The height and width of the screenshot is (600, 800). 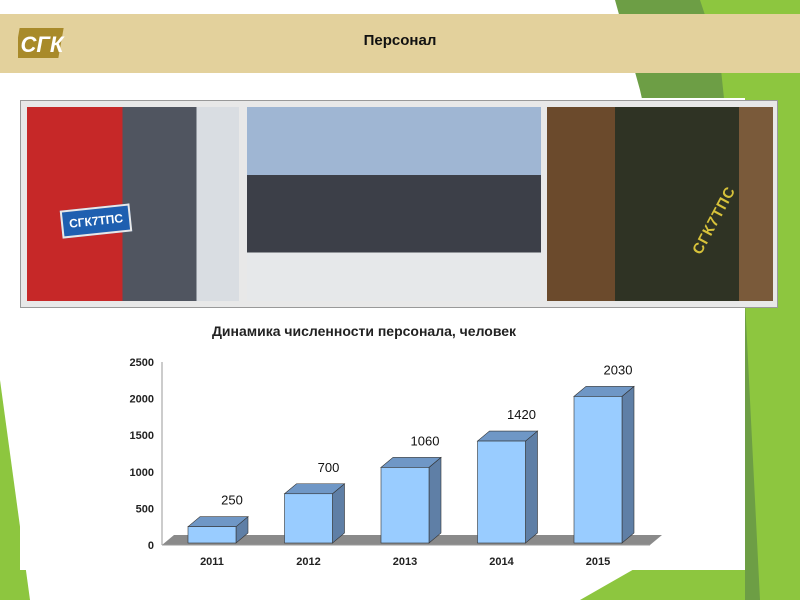 I want to click on sgk-logo: СГК, so click(x=41, y=43).